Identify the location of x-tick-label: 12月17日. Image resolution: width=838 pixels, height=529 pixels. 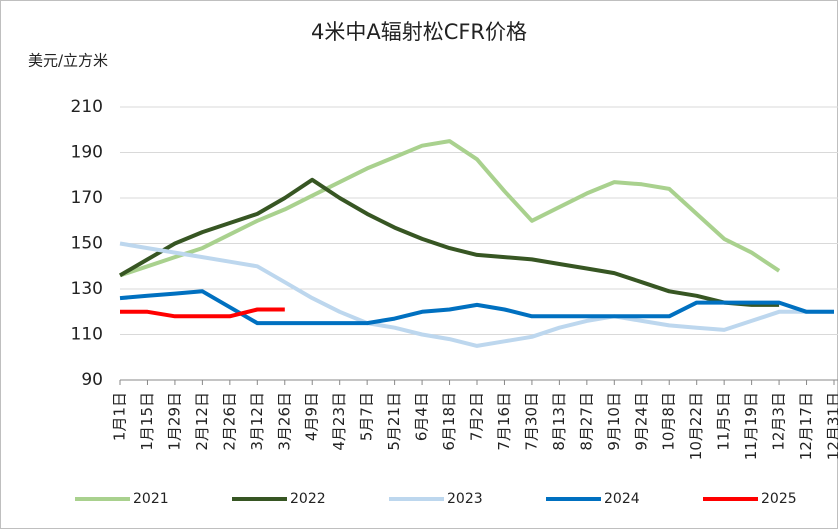
(806, 426).